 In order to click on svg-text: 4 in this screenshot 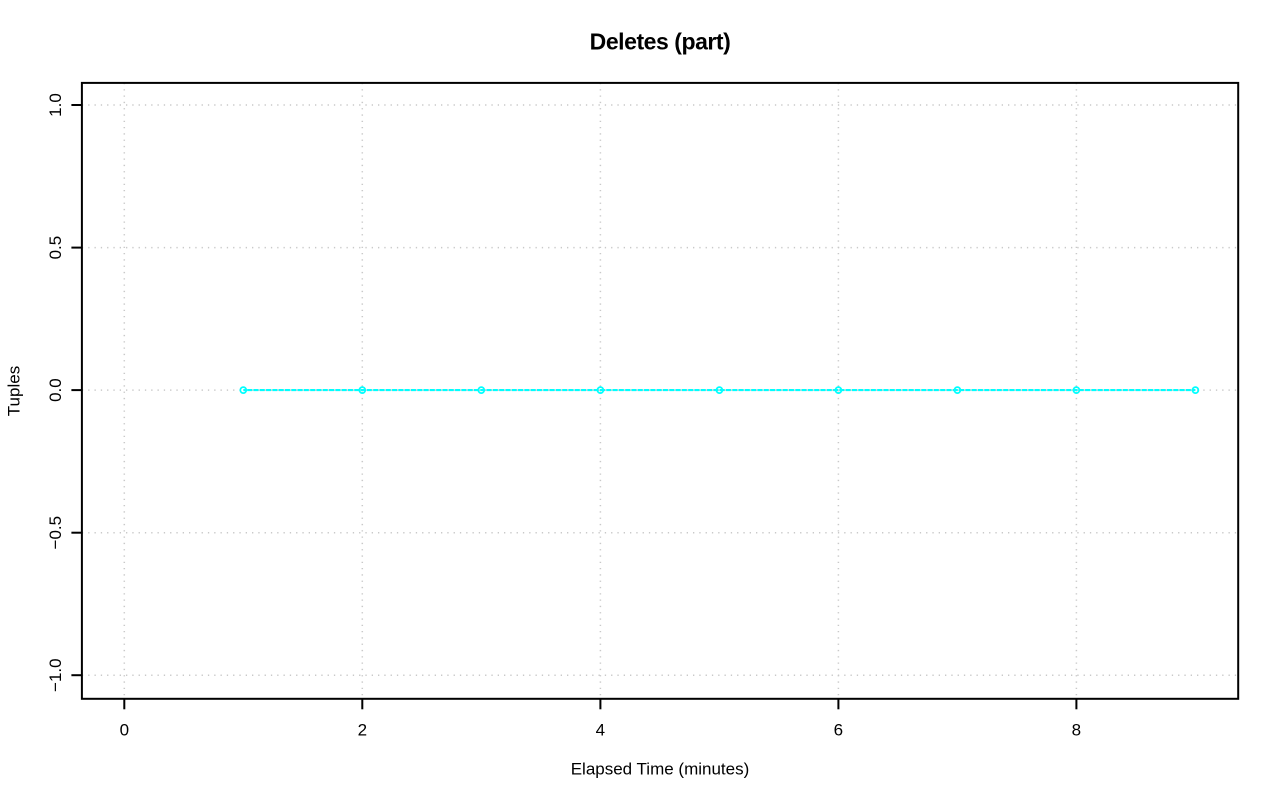, I will do `click(600, 730)`.